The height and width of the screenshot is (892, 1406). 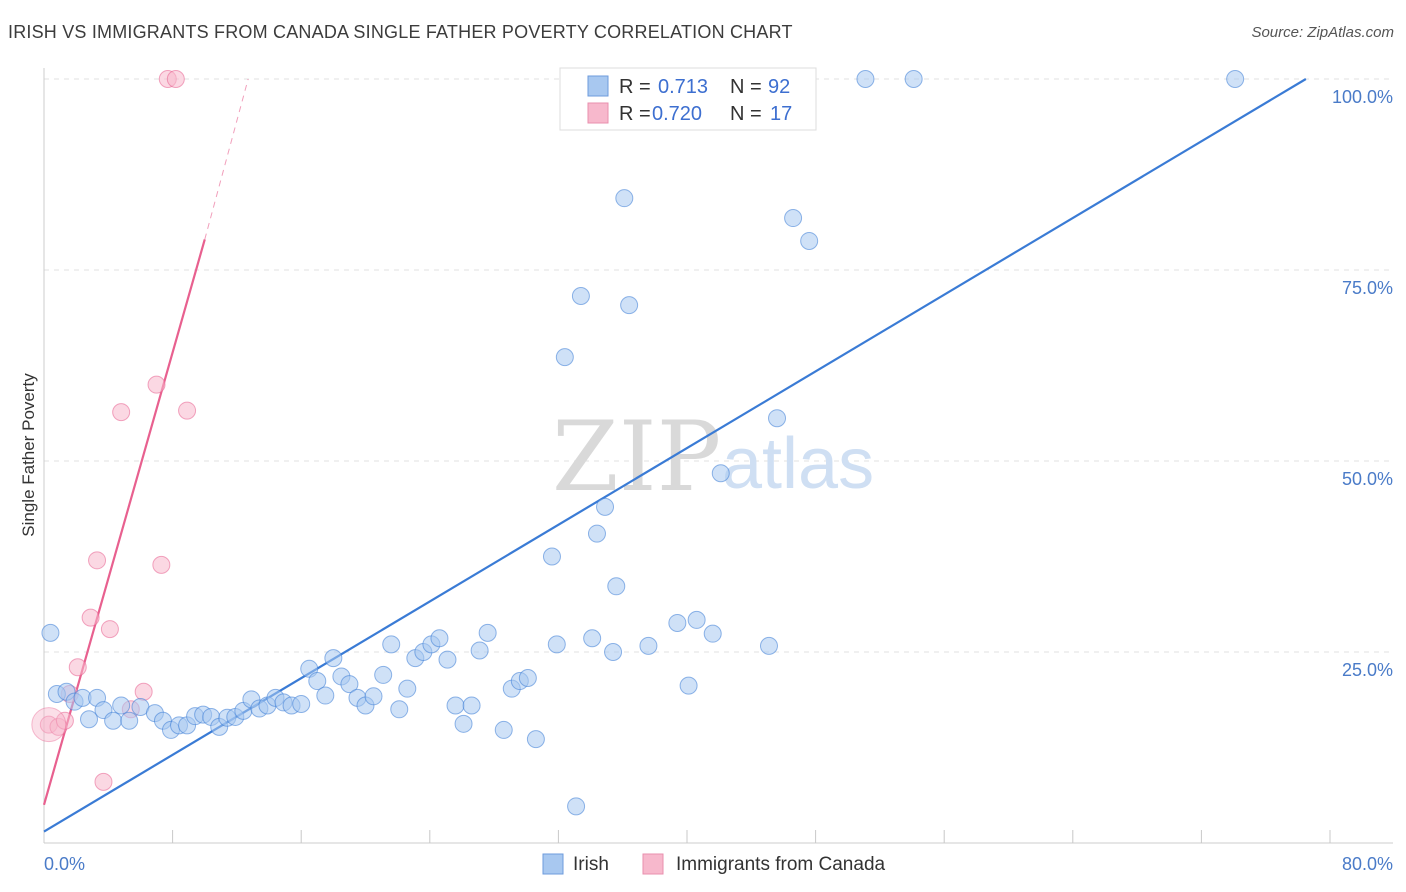 I want to click on legend-n-label-canada: N =, so click(x=746, y=114).